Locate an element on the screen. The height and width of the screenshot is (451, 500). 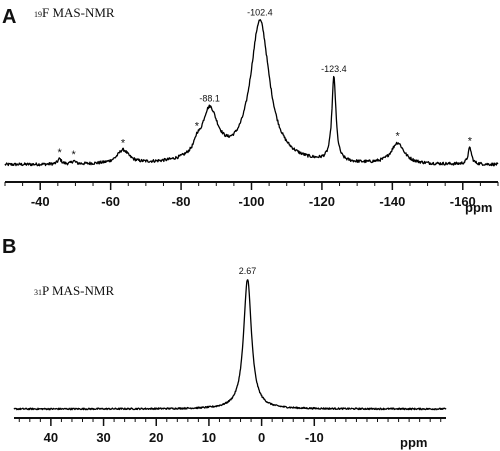
peak-label: -102.4 is located at coordinates (260, 12).